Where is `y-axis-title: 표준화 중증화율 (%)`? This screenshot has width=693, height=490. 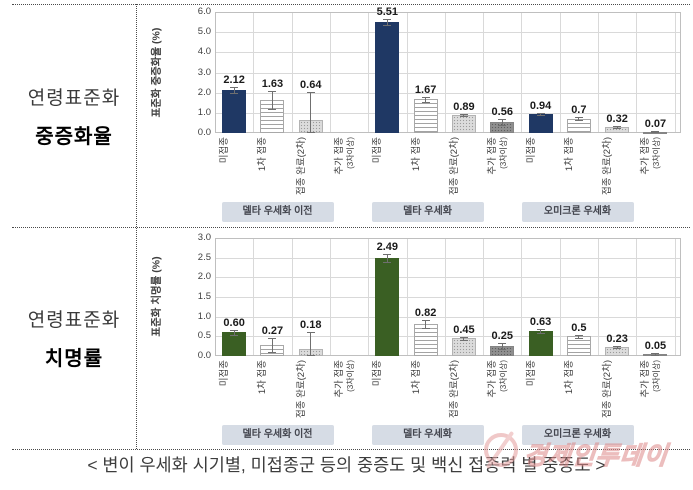
y-axis-title: 표준화 중증화율 (%) is located at coordinates (156, 72).